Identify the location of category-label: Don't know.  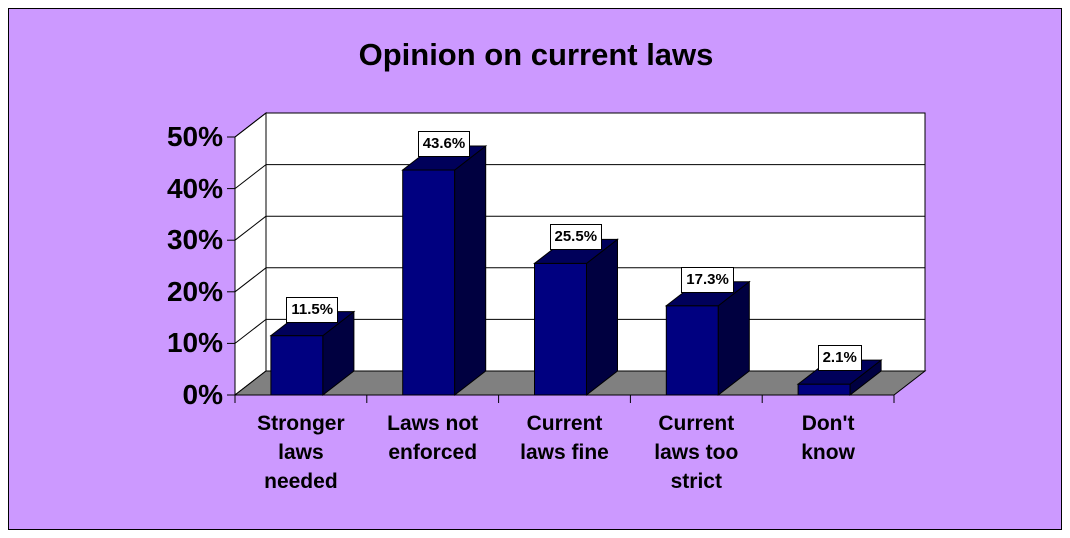
(828, 438).